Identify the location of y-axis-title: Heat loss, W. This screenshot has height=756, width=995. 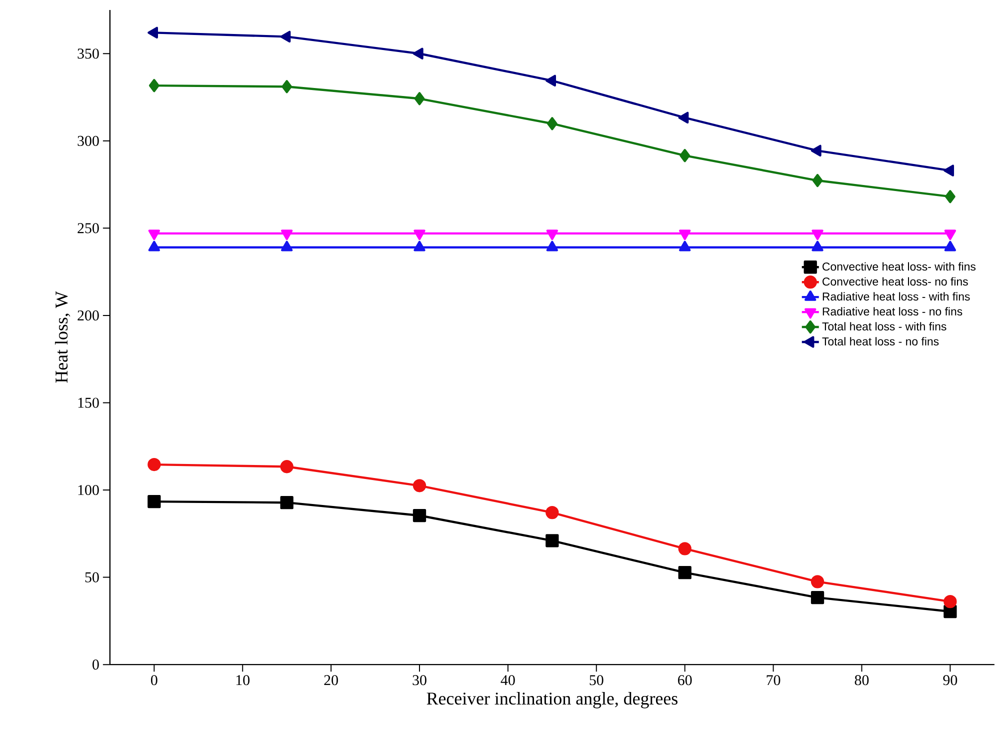
(62, 338).